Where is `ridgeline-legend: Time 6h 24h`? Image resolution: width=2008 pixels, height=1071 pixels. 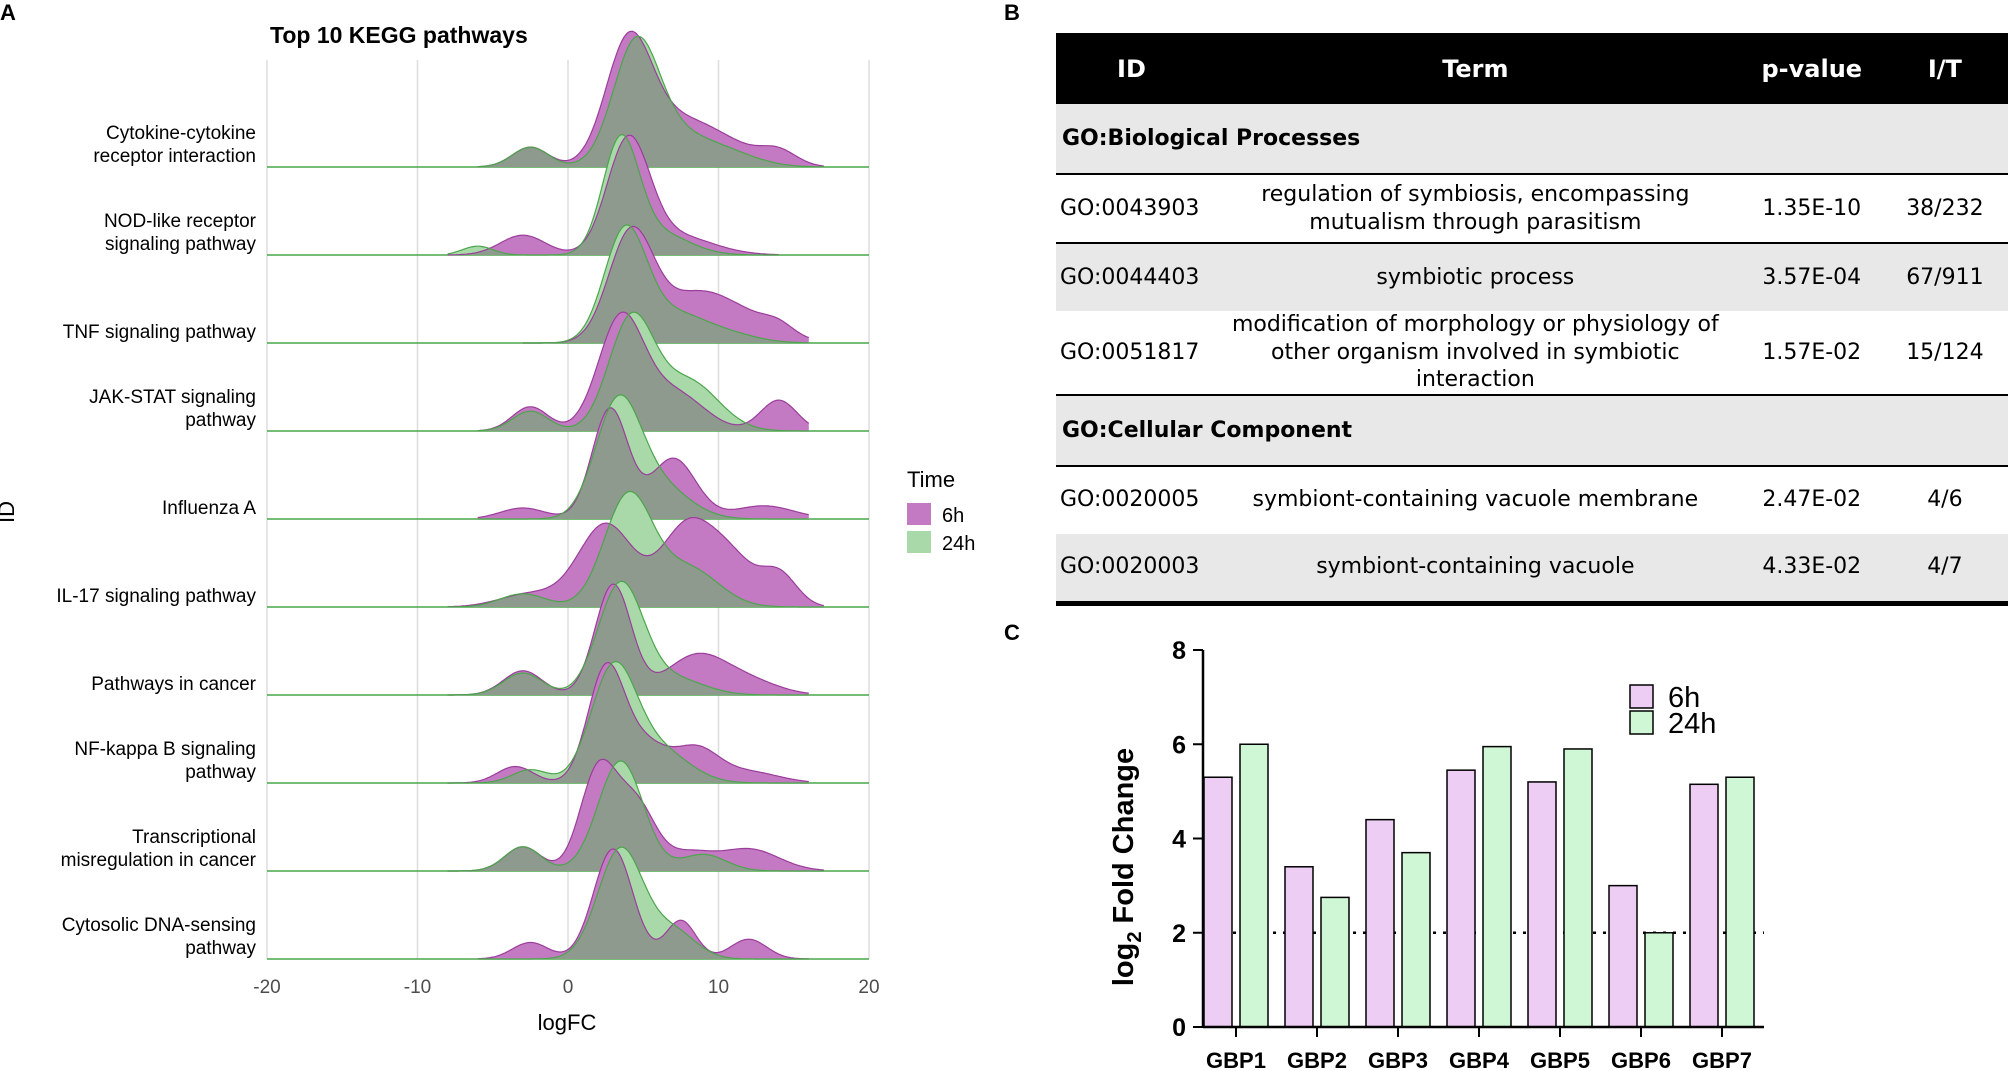
ridgeline-legend: Time 6h 24h is located at coordinates (941, 511).